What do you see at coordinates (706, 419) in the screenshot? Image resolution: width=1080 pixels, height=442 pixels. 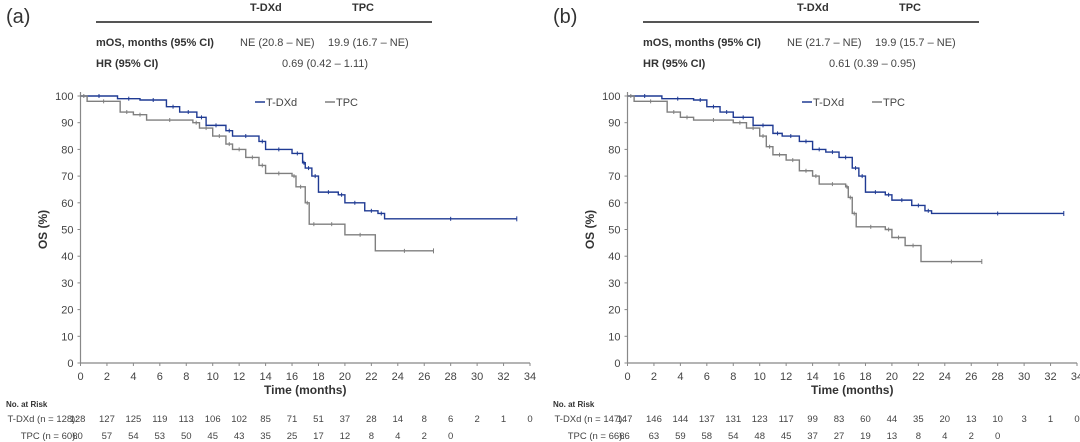 I see `risk-count: 137` at bounding box center [706, 419].